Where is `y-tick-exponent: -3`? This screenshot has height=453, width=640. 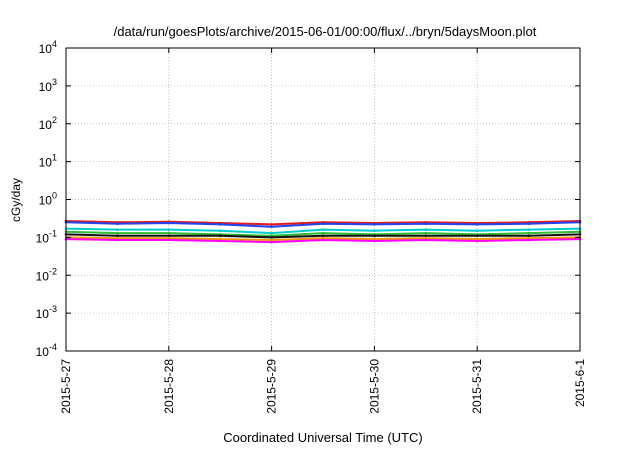 y-tick-exponent: -3 is located at coordinates (53, 309).